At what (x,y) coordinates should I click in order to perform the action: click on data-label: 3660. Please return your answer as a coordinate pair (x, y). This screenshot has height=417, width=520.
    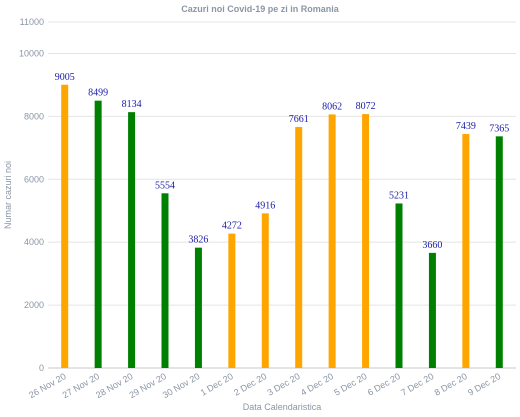
    Looking at the image, I should click on (432, 245).